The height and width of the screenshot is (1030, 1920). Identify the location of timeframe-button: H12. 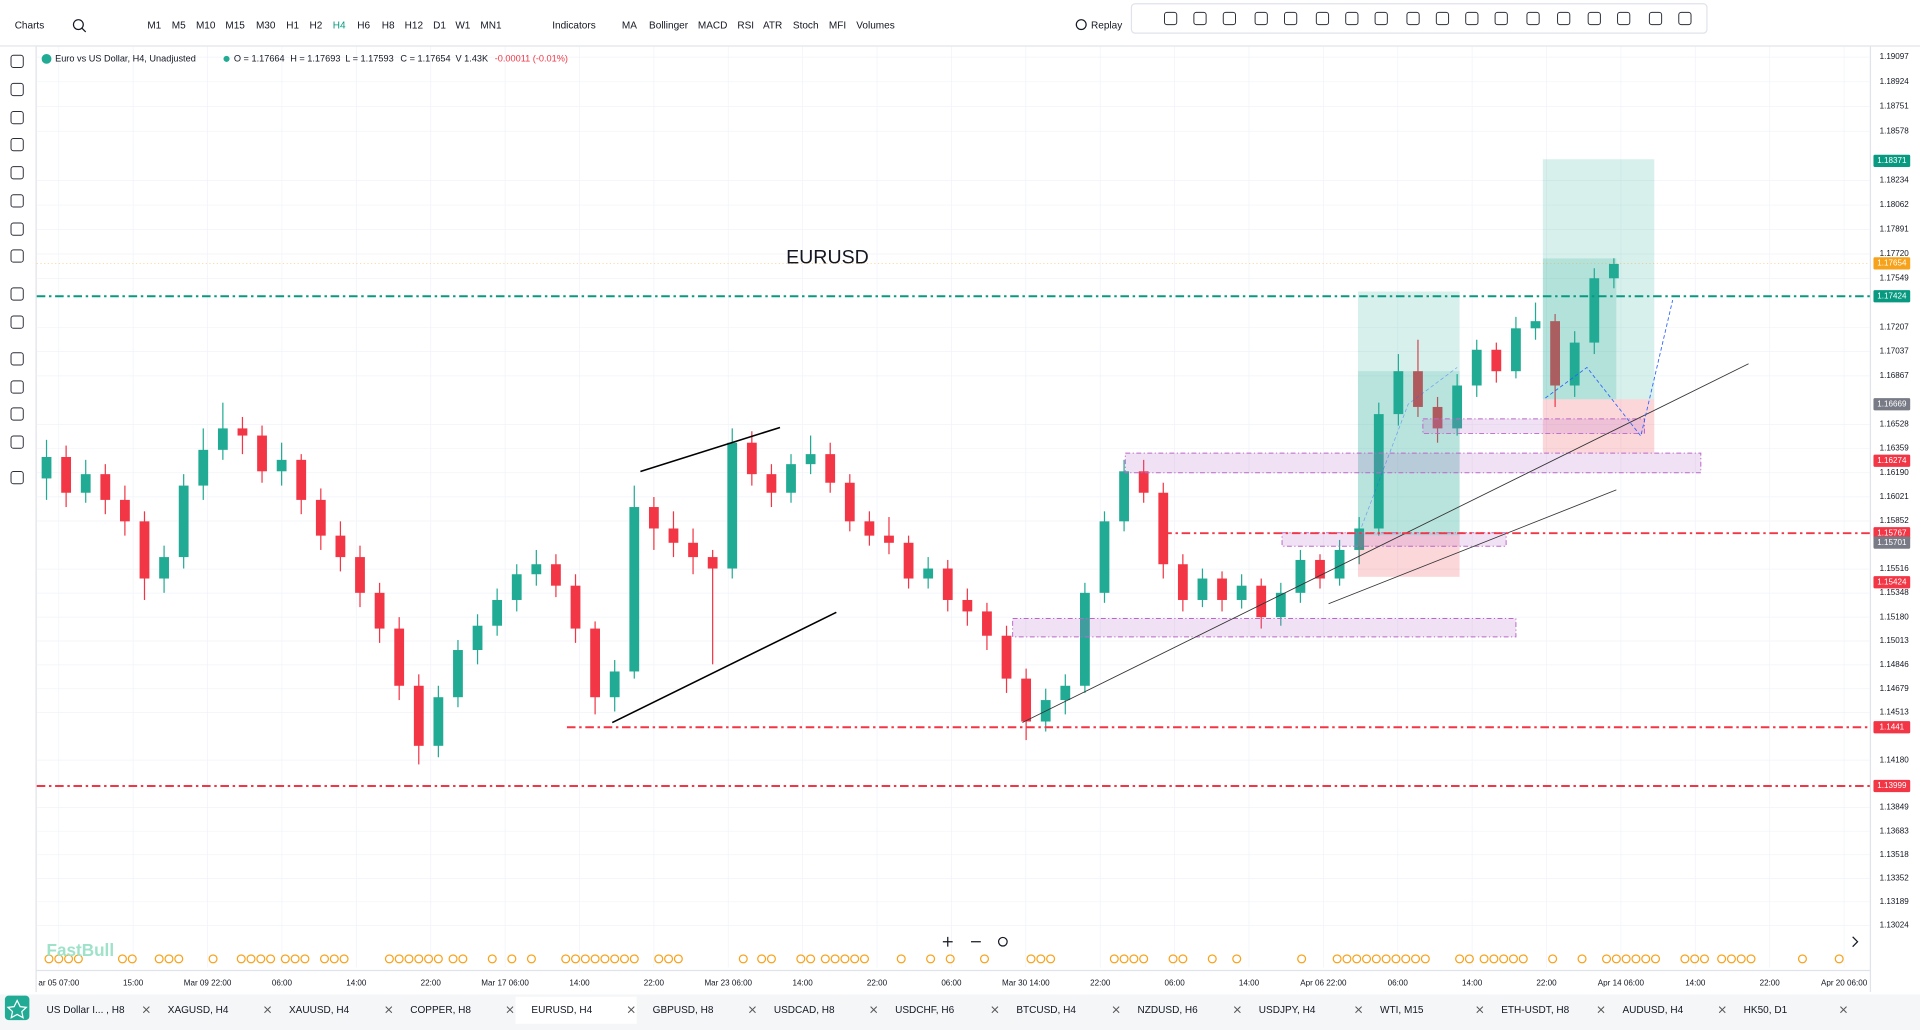
(414, 25).